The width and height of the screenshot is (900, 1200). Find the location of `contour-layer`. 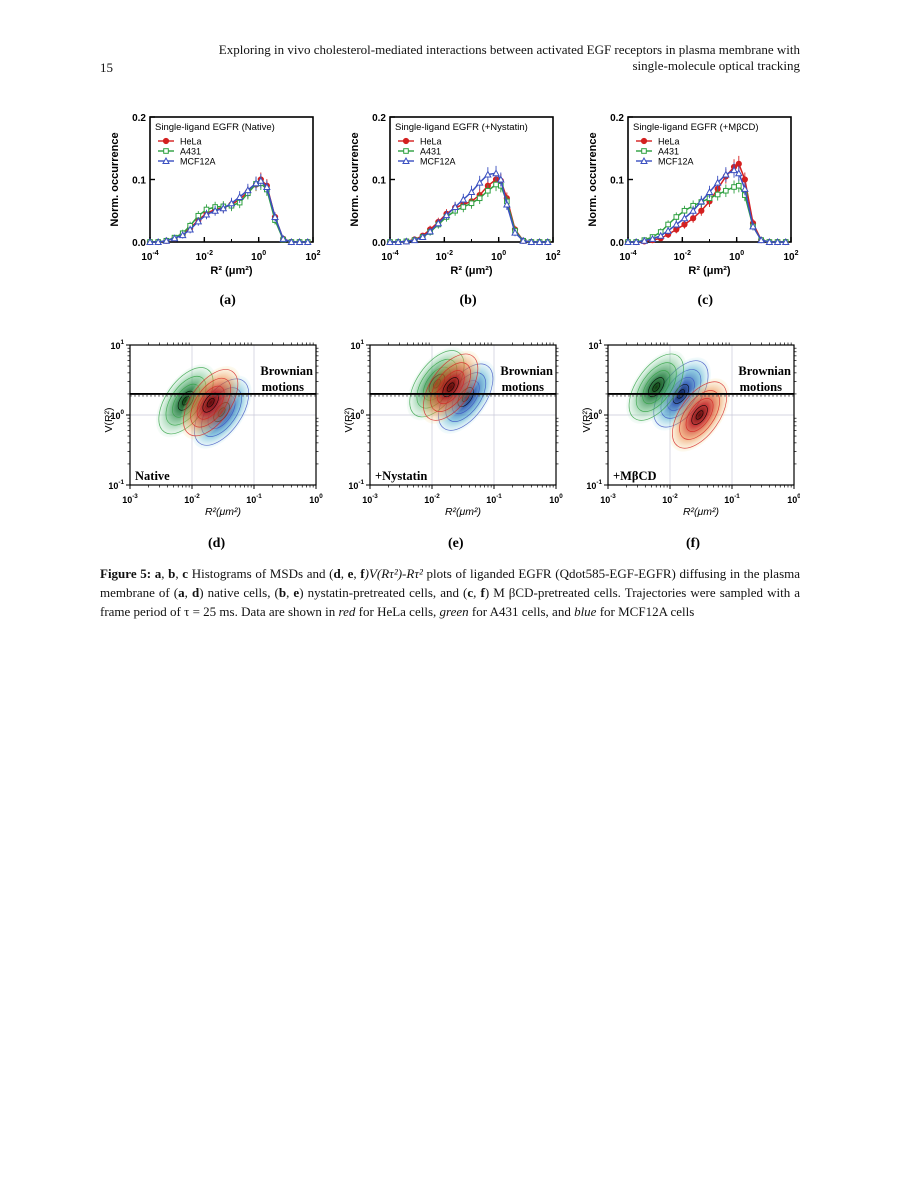

contour-layer is located at coordinates (701, 415).